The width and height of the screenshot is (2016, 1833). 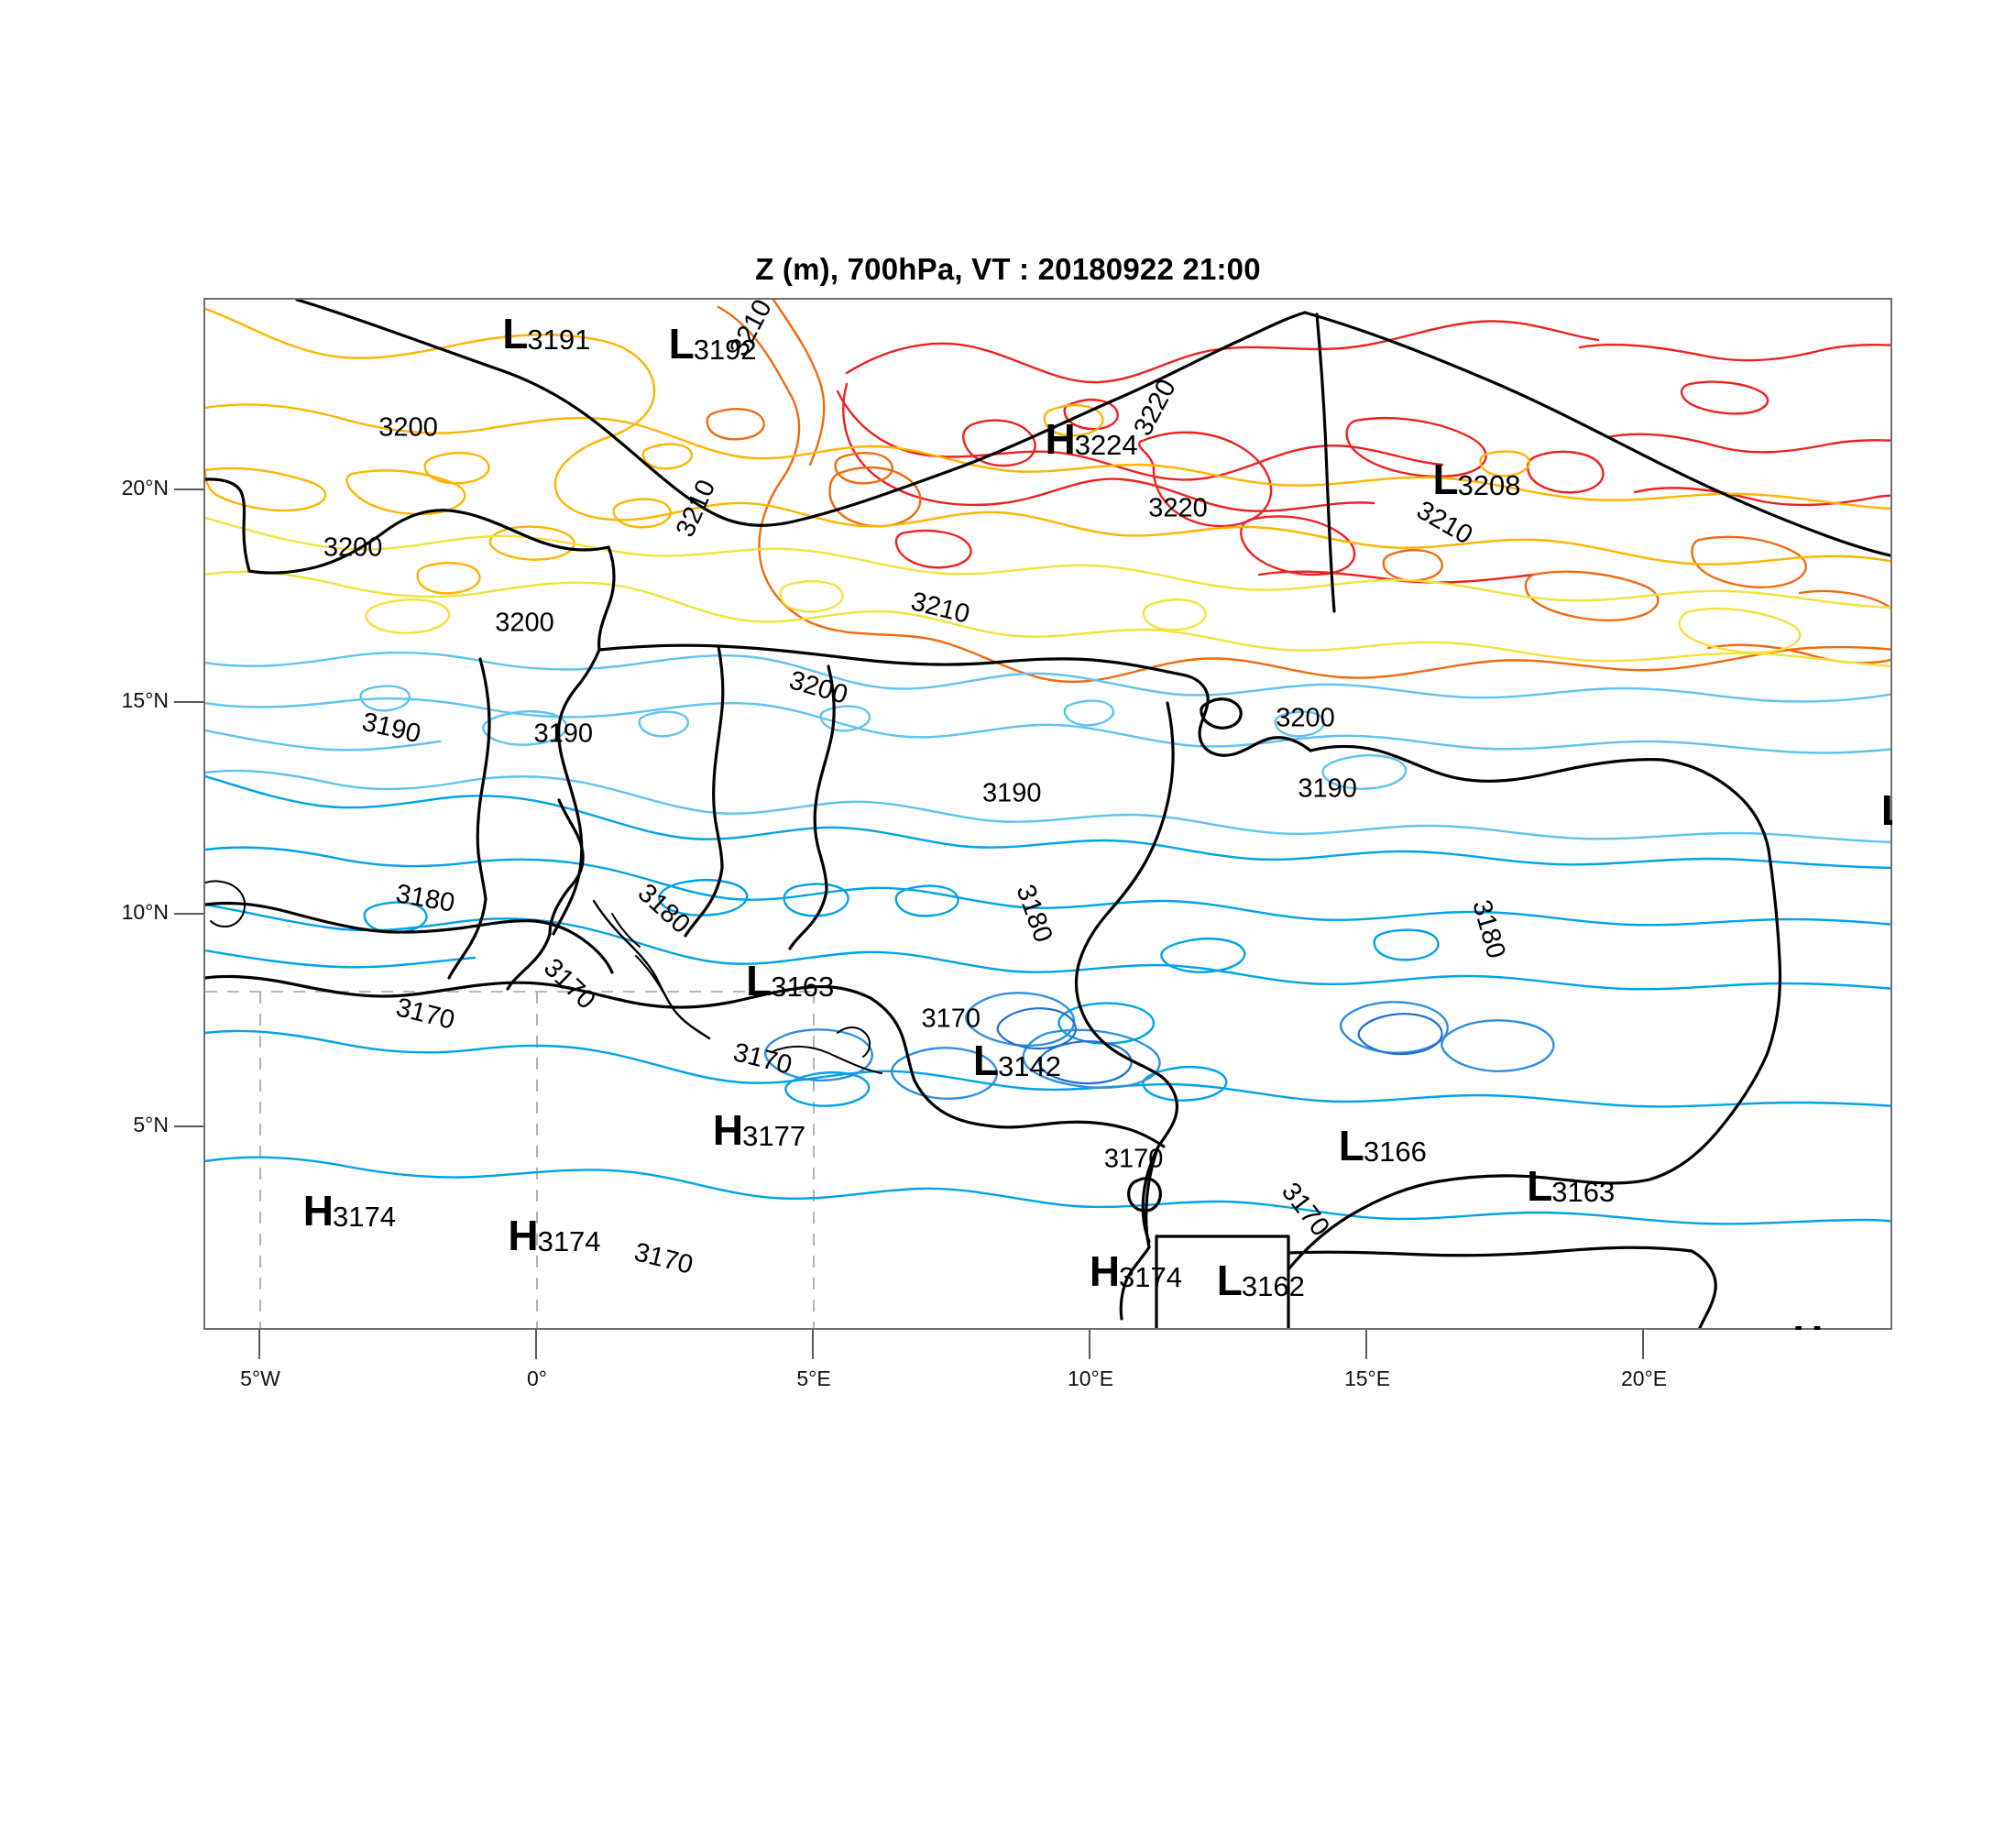 I want to click on xtick-mark-15E, so click(x=1366, y=1344).